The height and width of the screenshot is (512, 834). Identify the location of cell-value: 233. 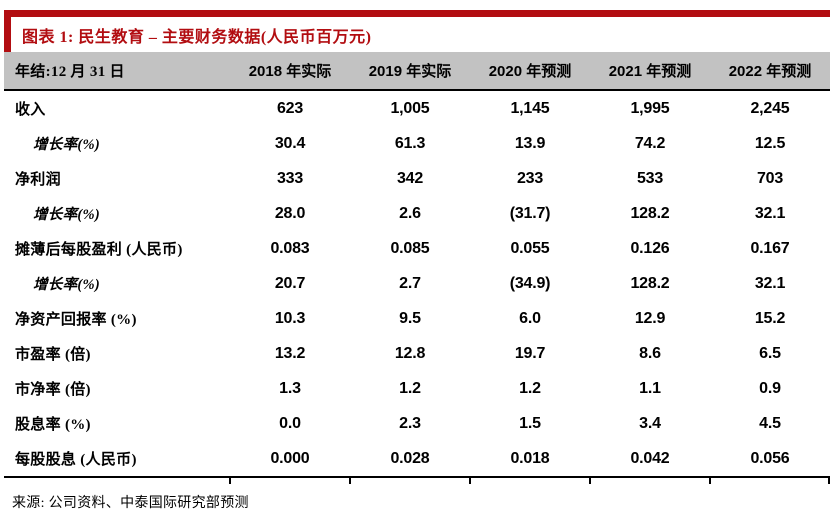
(530, 178).